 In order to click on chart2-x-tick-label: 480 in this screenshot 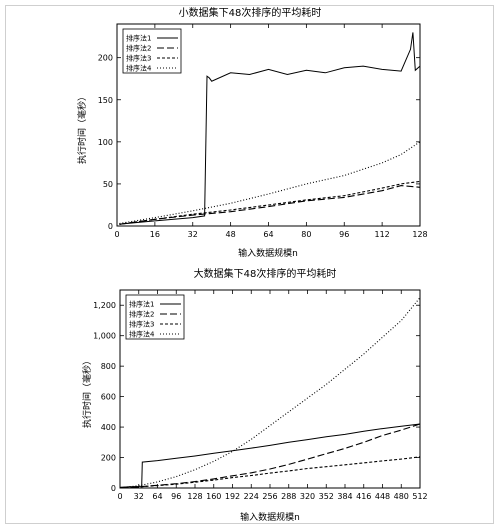, I will do `click(401, 496)`.